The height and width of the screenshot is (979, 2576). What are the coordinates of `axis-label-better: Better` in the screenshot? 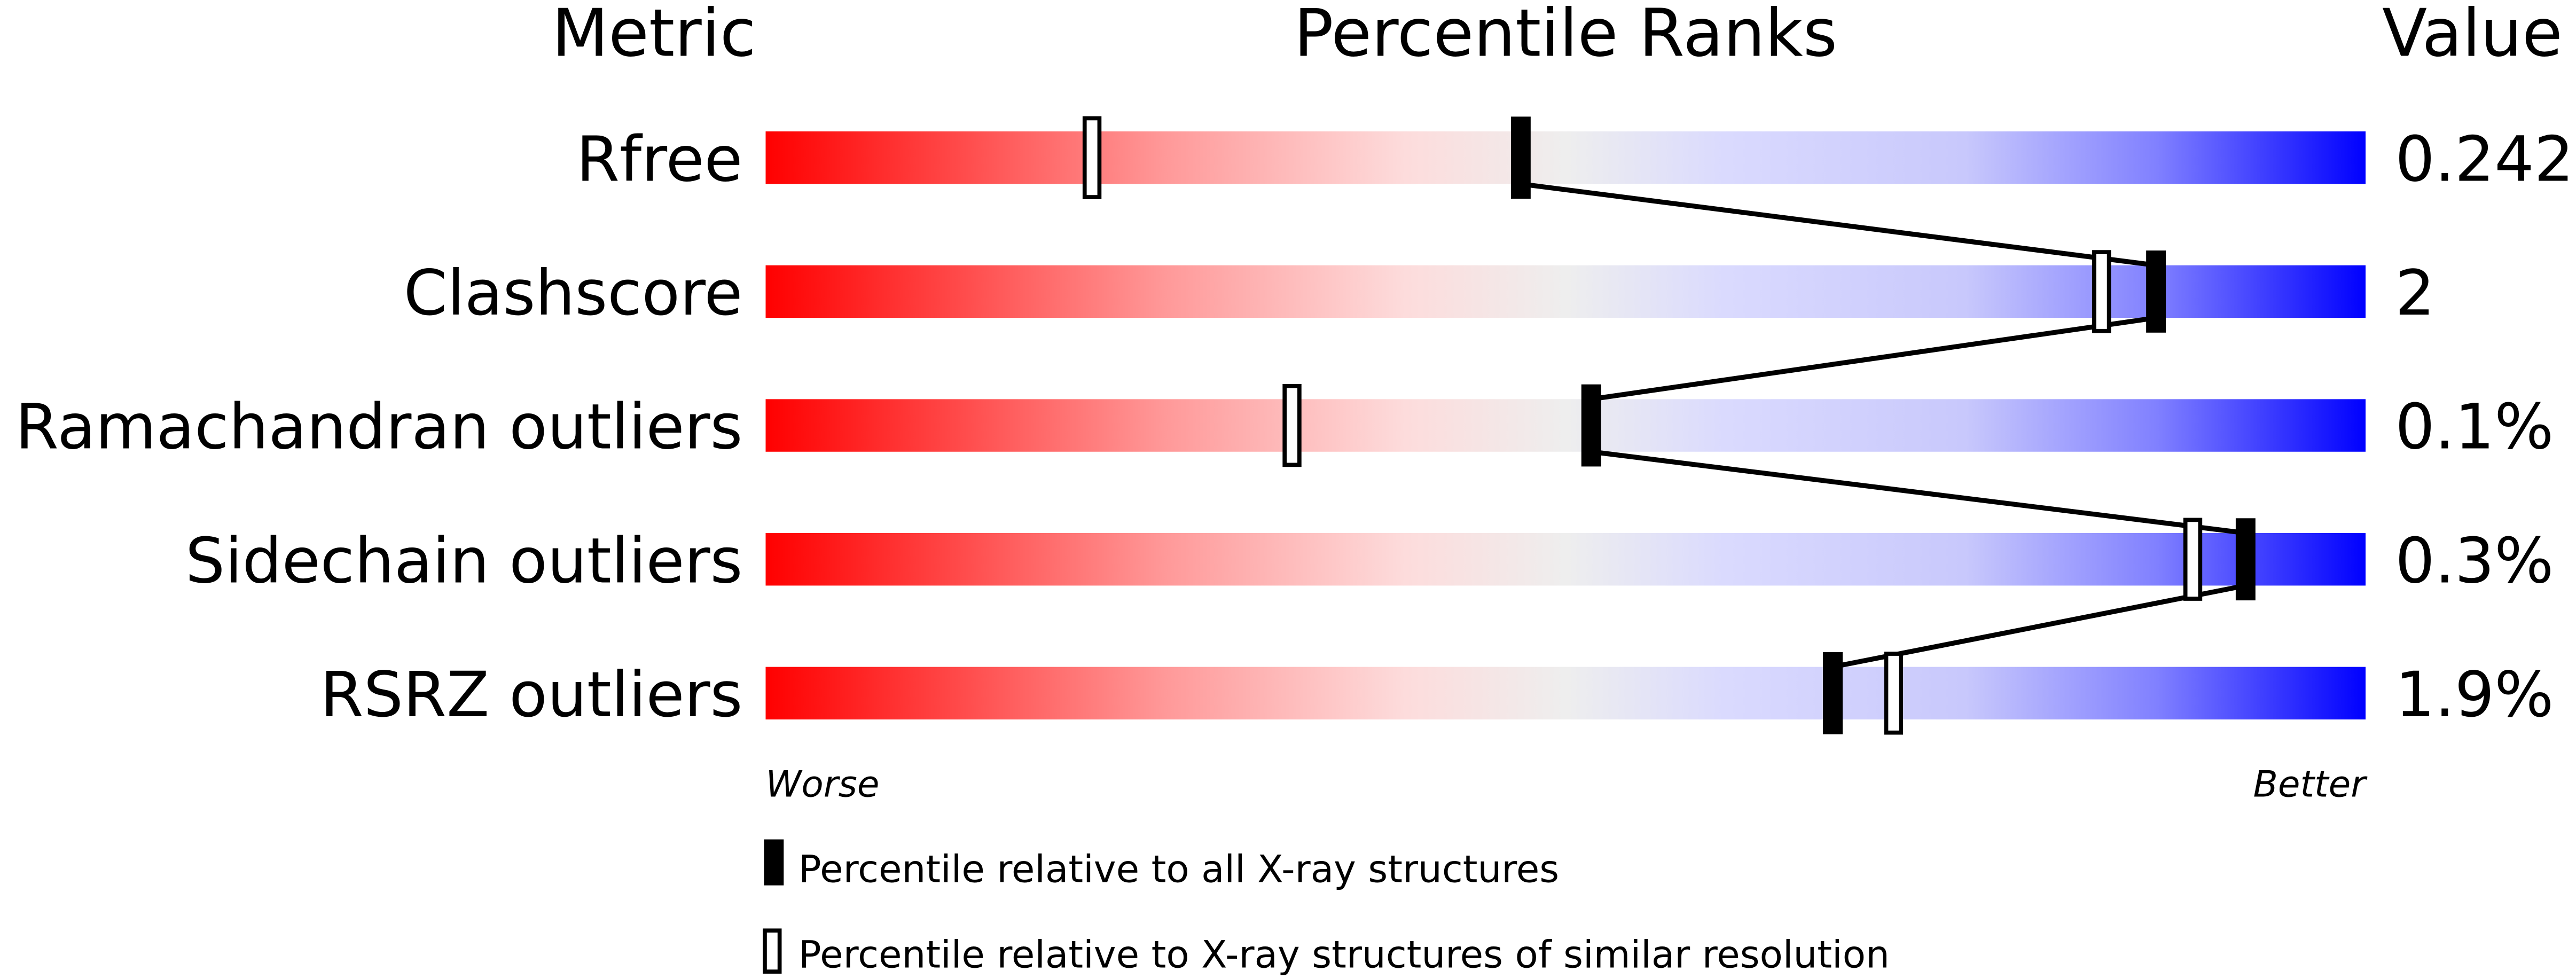 It's located at (2310, 784).